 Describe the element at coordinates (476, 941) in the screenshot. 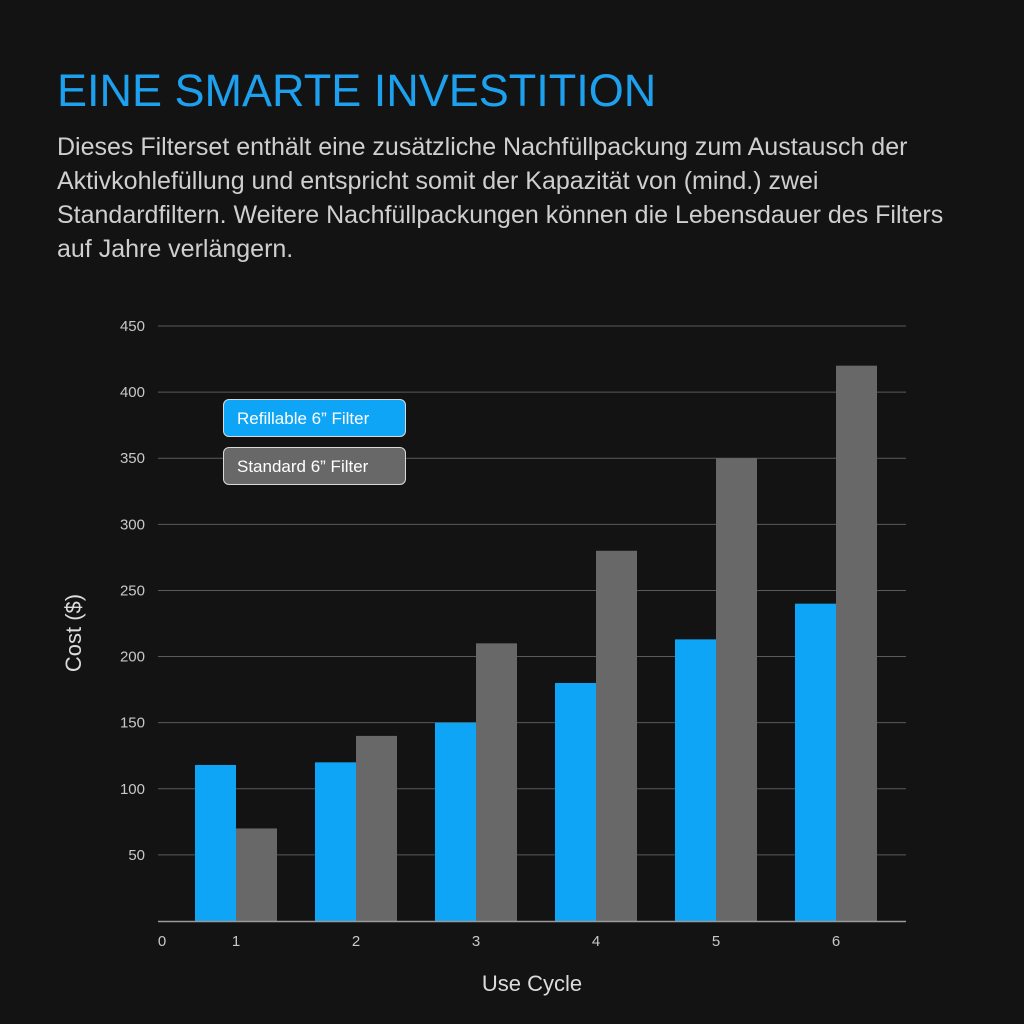

I see `x-tick-label: 3` at that location.